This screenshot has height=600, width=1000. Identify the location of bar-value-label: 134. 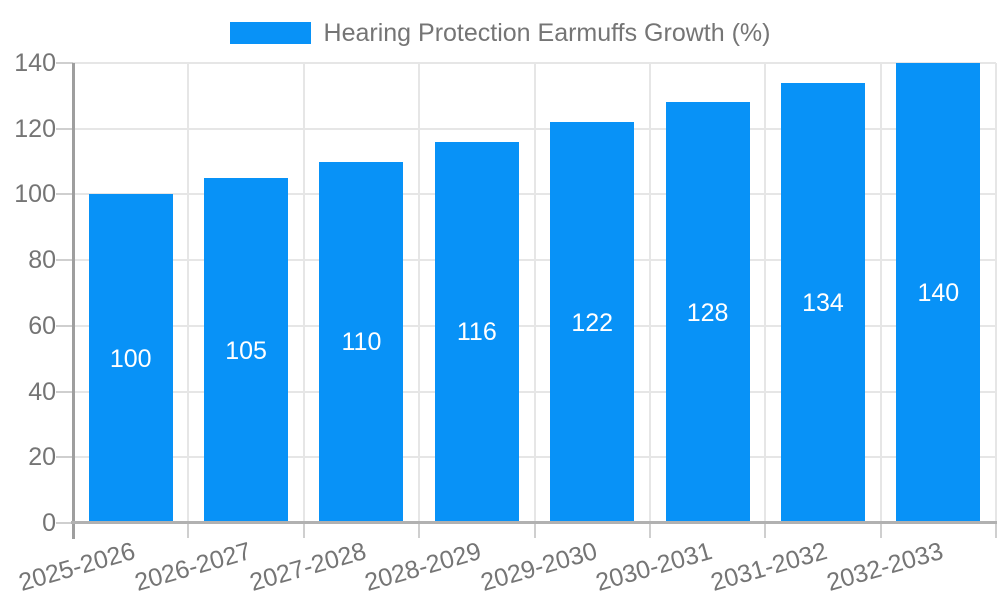
(823, 302).